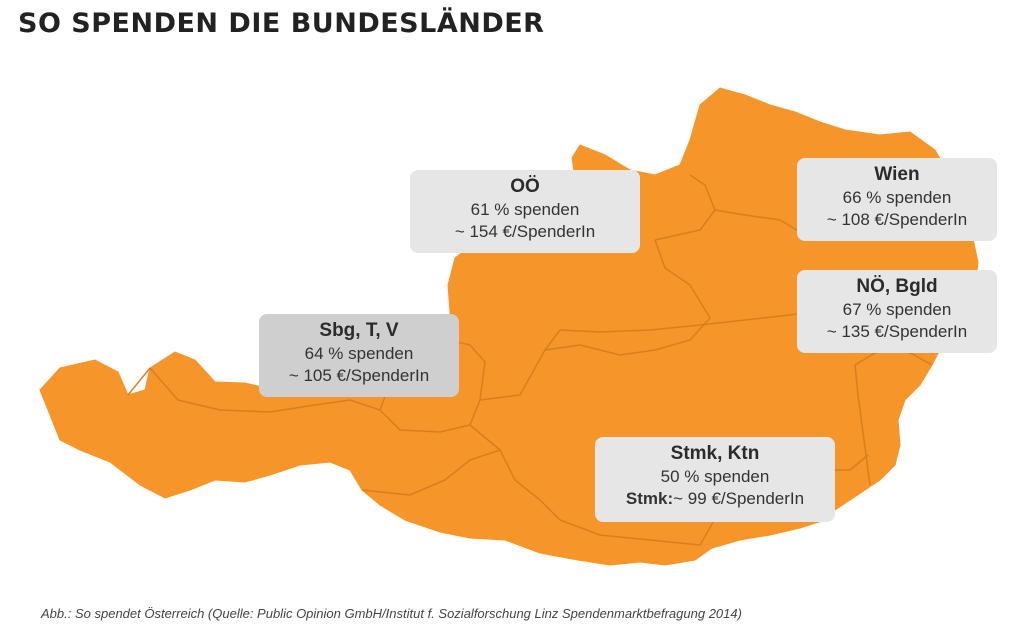 Image resolution: width=1024 pixels, height=639 pixels. What do you see at coordinates (359, 330) in the screenshot?
I see `region-name-sbg-t-v: Sbg, T, V` at bounding box center [359, 330].